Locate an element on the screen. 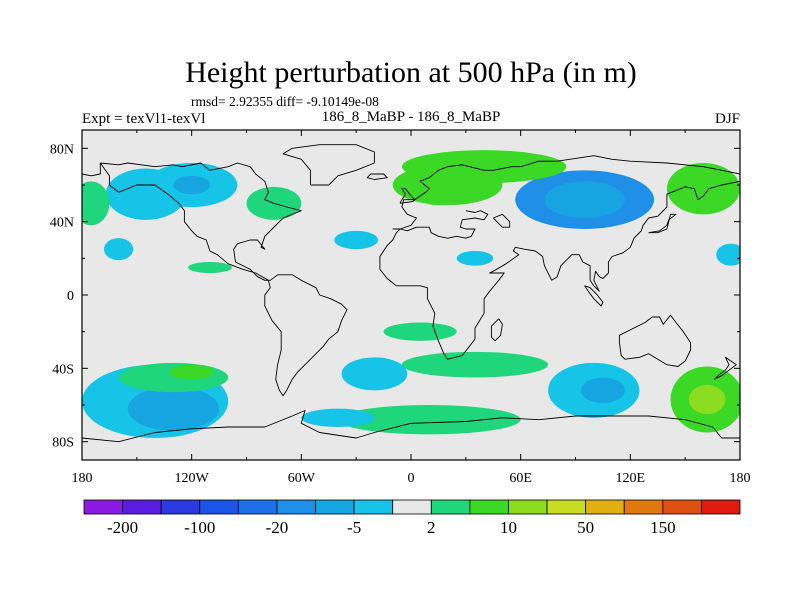  colorbar-label-4: 2 is located at coordinates (431, 527).